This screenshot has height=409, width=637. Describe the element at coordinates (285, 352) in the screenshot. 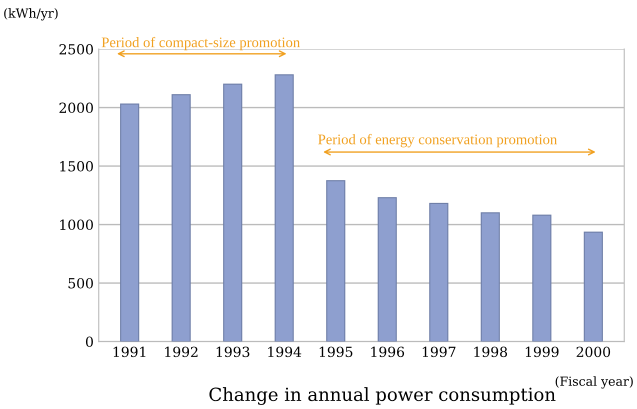

I see `x-tick-label: 1994` at that location.